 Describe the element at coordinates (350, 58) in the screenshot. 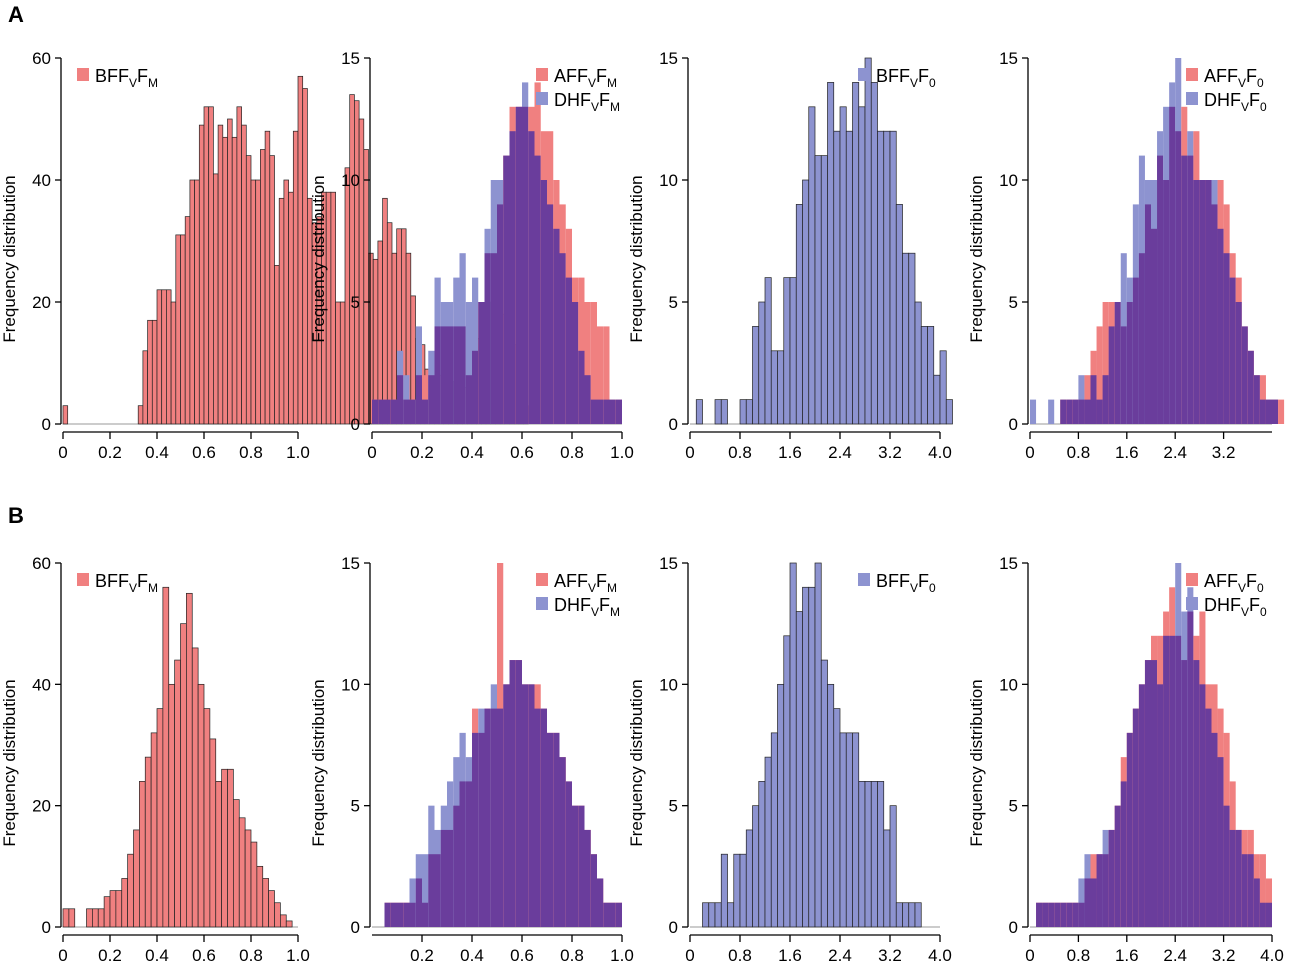

I see `y-tick-label: 15` at that location.